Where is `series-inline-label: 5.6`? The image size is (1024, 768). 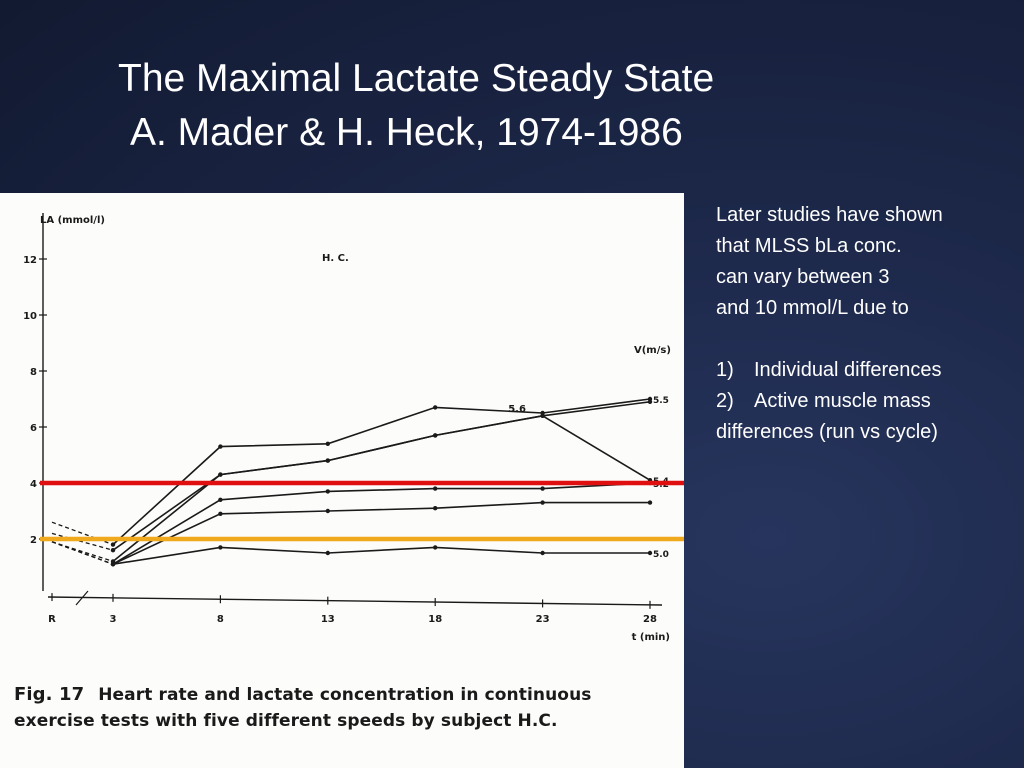
series-inline-label: 5.6 is located at coordinates (517, 409).